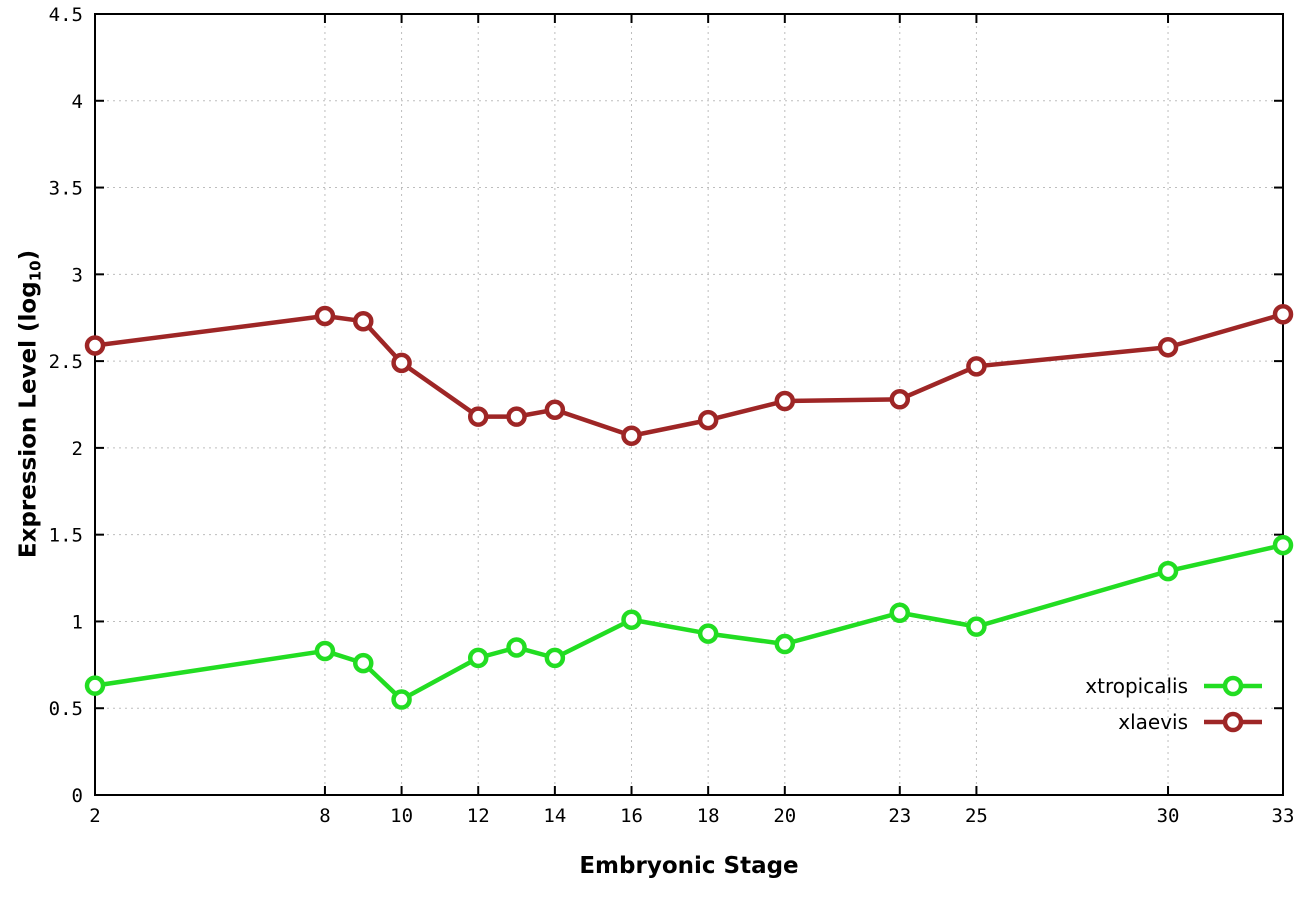 Image resolution: width=1296 pixels, height=911 pixels. What do you see at coordinates (77, 449) in the screenshot?
I see `y-tick-label: 2` at bounding box center [77, 449].